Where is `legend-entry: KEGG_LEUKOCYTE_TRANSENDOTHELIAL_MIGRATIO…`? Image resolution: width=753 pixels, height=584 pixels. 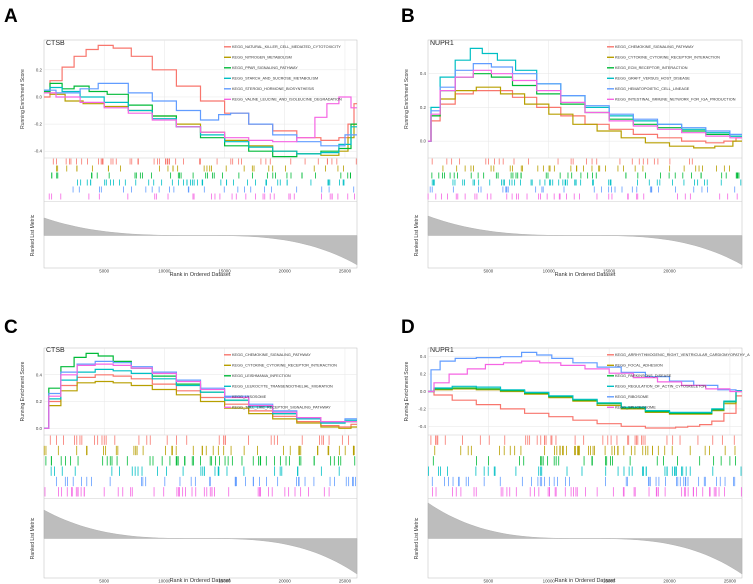
legend-entry: KEGG_LEUKOCYTE_TRANSENDOTHELIAL_MIGRATIO… is located at coordinates (282, 387).